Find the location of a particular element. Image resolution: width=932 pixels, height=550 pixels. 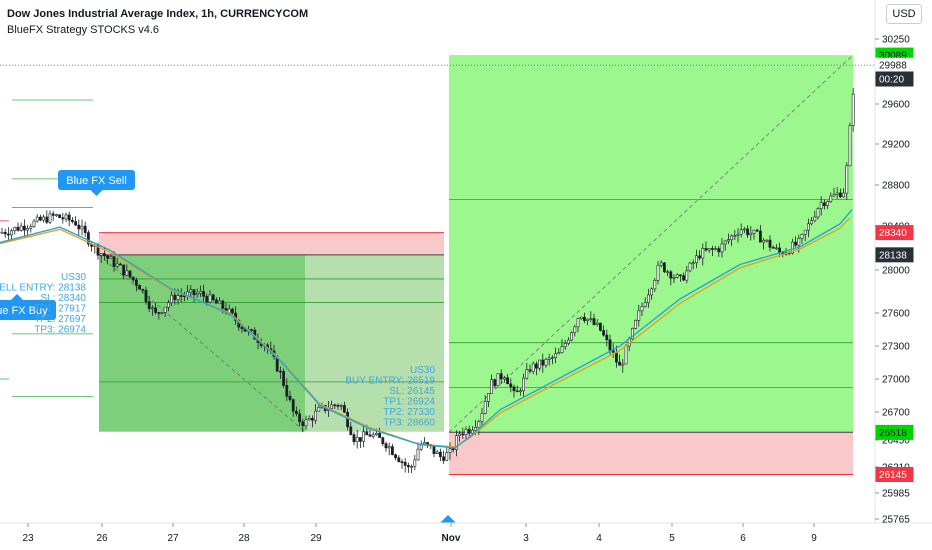

x-tick-label: Nov is located at coordinates (451, 538).